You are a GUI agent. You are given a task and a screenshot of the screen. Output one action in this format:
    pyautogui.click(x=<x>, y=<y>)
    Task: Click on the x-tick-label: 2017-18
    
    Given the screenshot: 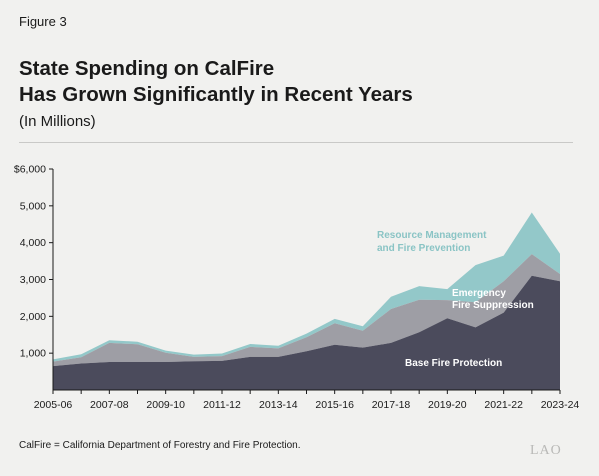 What is the action you would take?
    pyautogui.click(x=391, y=405)
    